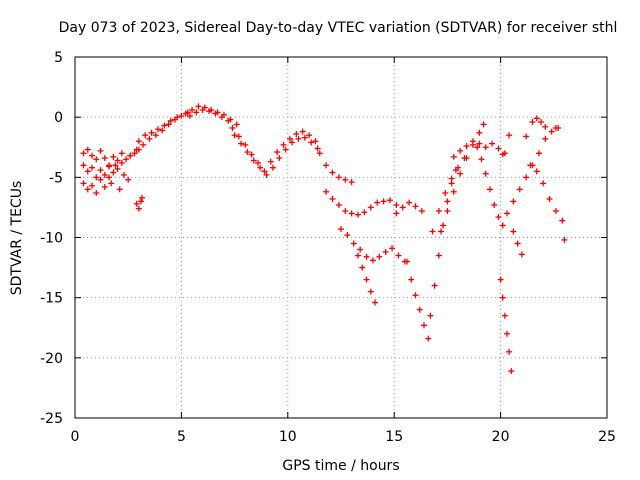  Describe the element at coordinates (56, 178) in the screenshot. I see `y-tick-label: -5` at that location.